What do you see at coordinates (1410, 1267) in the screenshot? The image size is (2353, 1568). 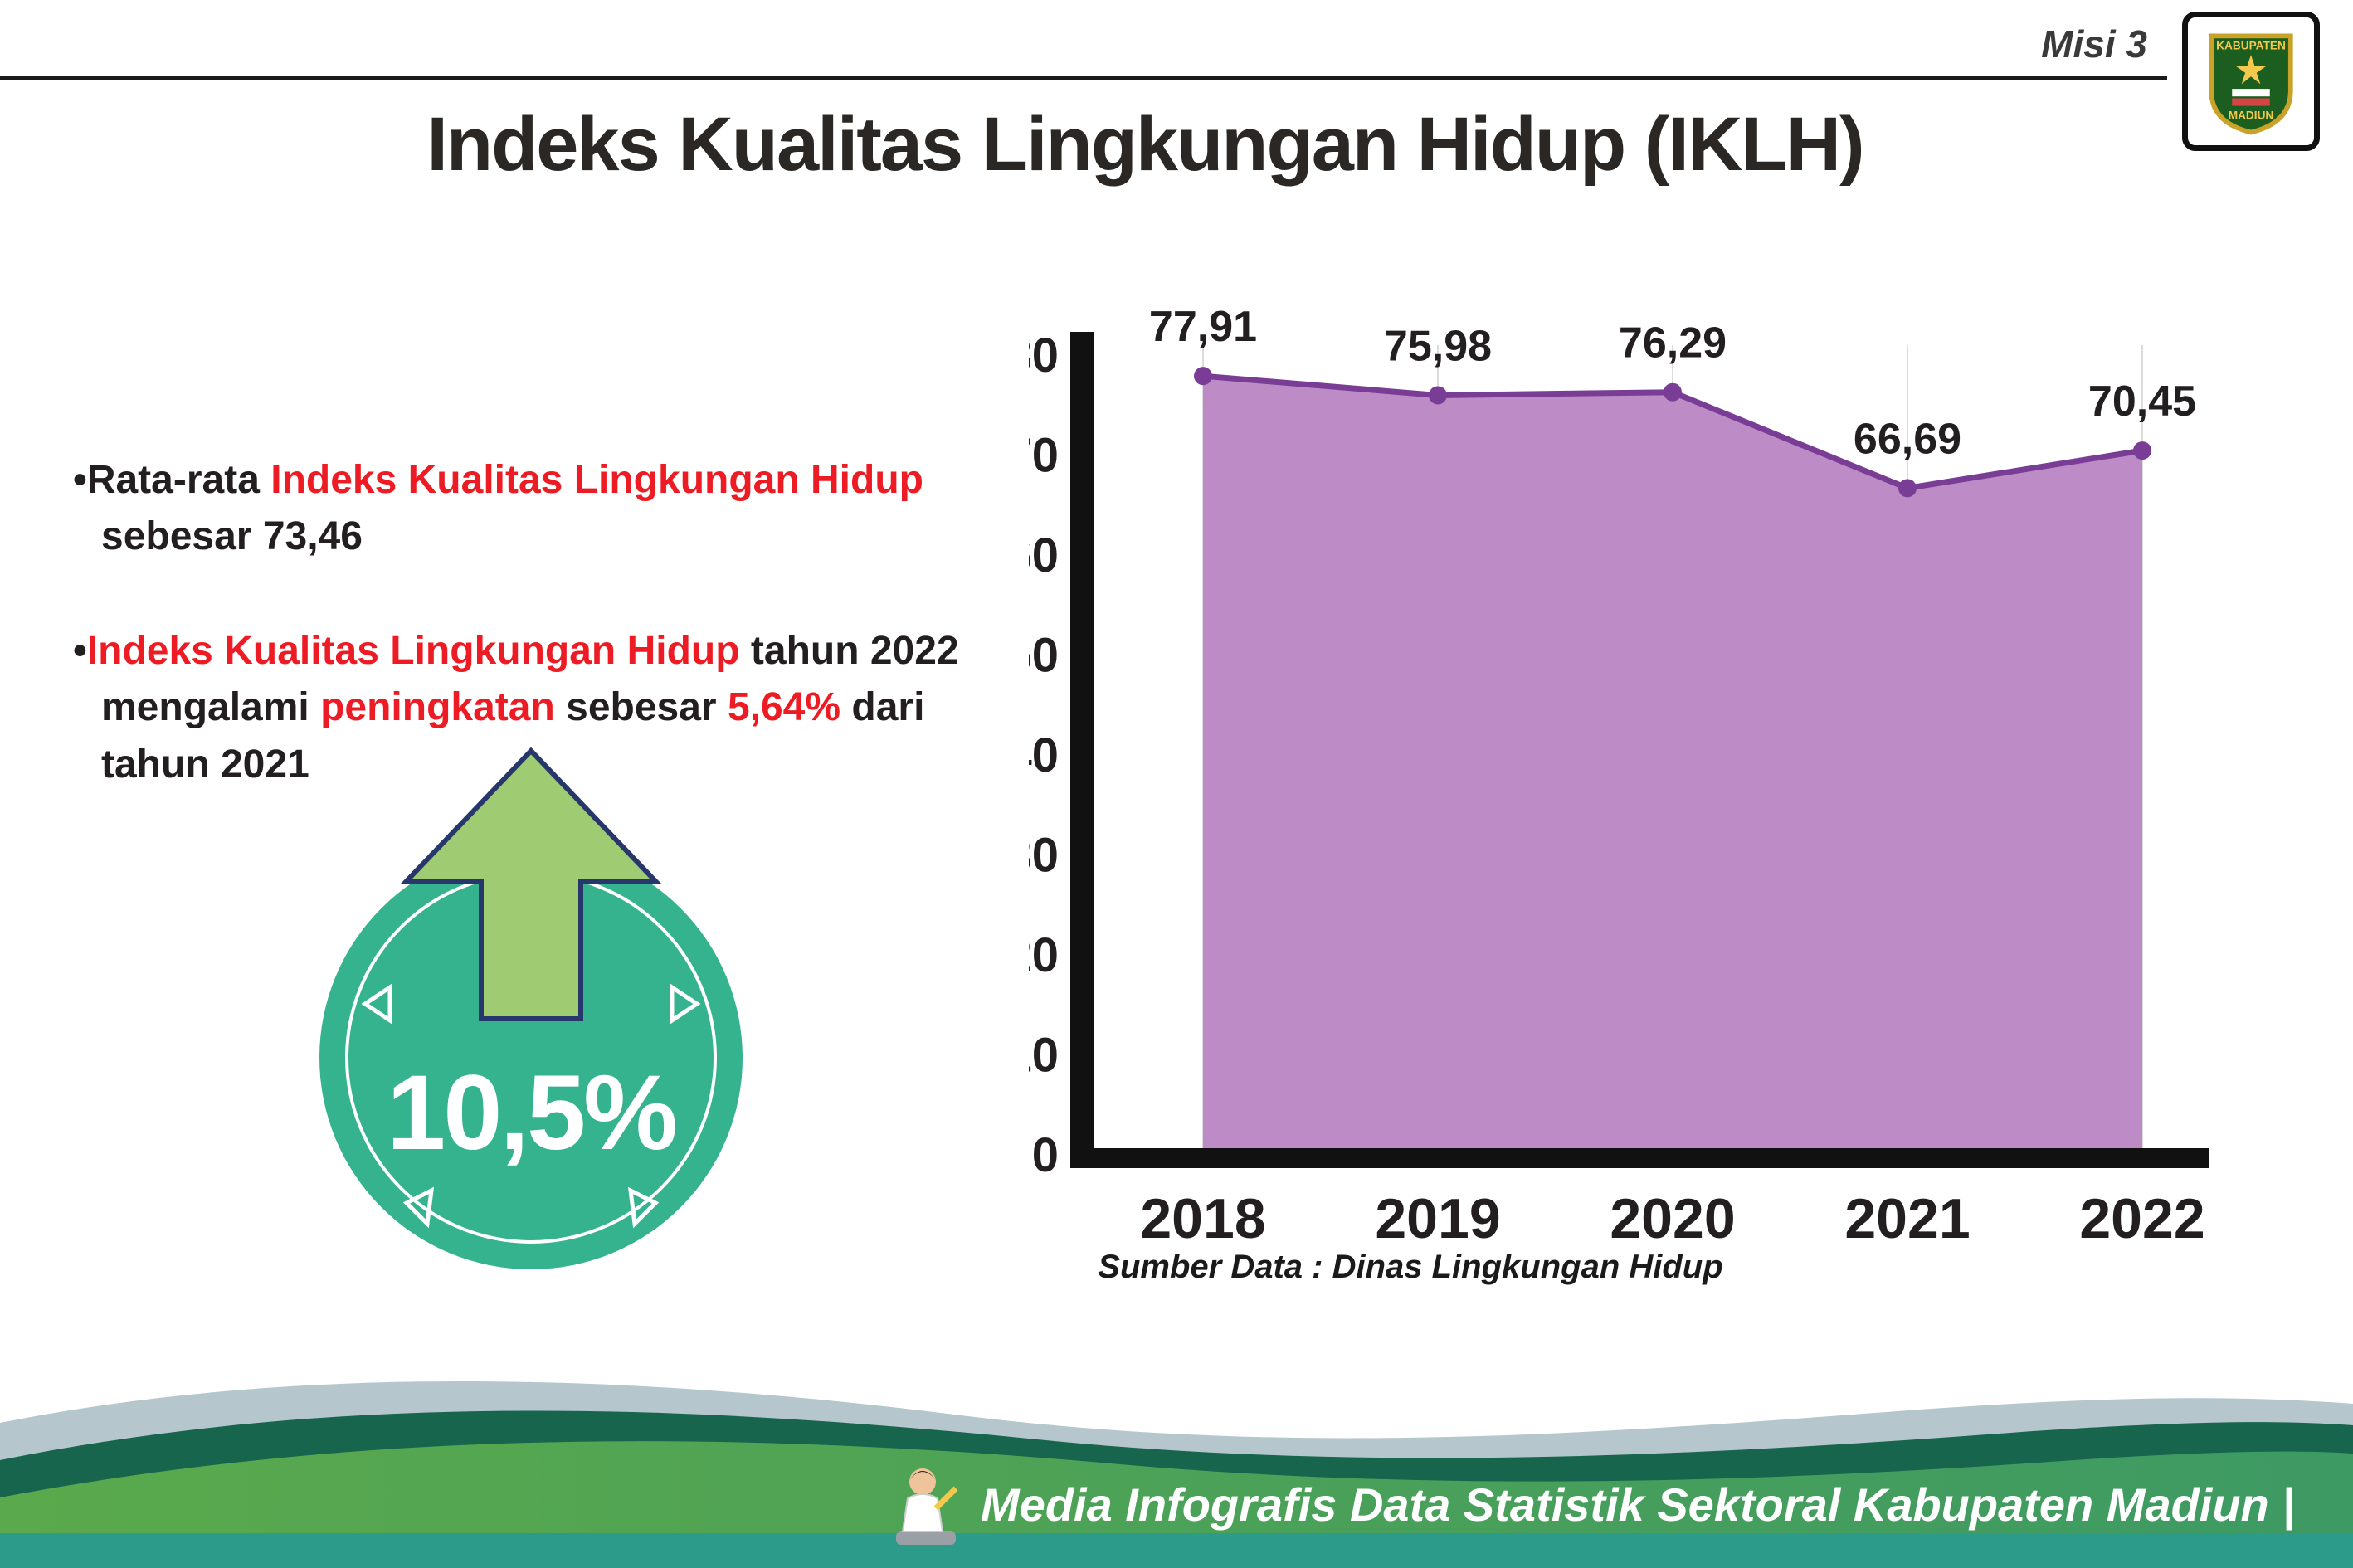 I see `data-source-note: Sumber Data : Dinas Lingkungan Hidup` at bounding box center [1410, 1267].